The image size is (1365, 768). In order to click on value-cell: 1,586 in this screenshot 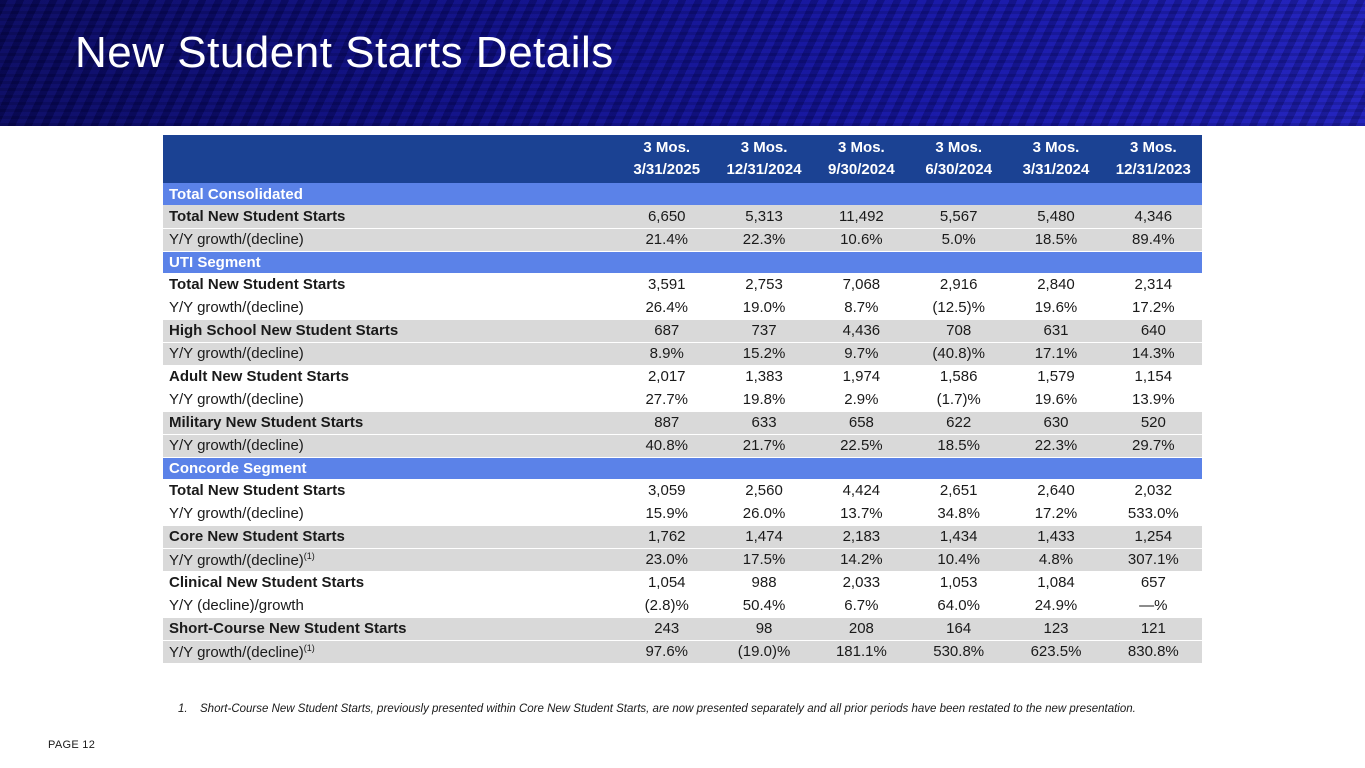, I will do `click(959, 377)`.